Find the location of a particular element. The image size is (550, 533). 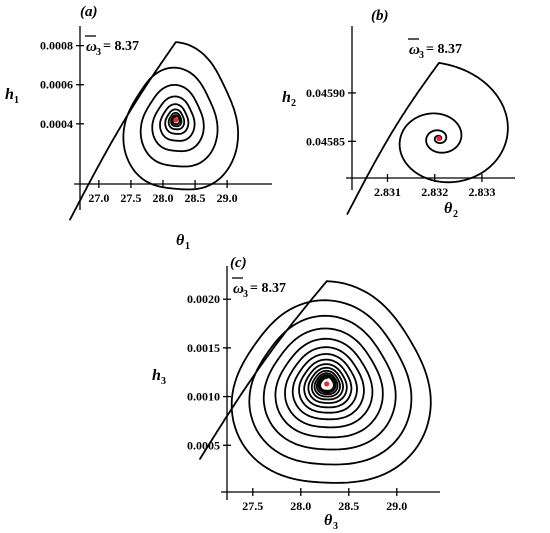

panel-c-equilibrium-point is located at coordinates (327, 384).